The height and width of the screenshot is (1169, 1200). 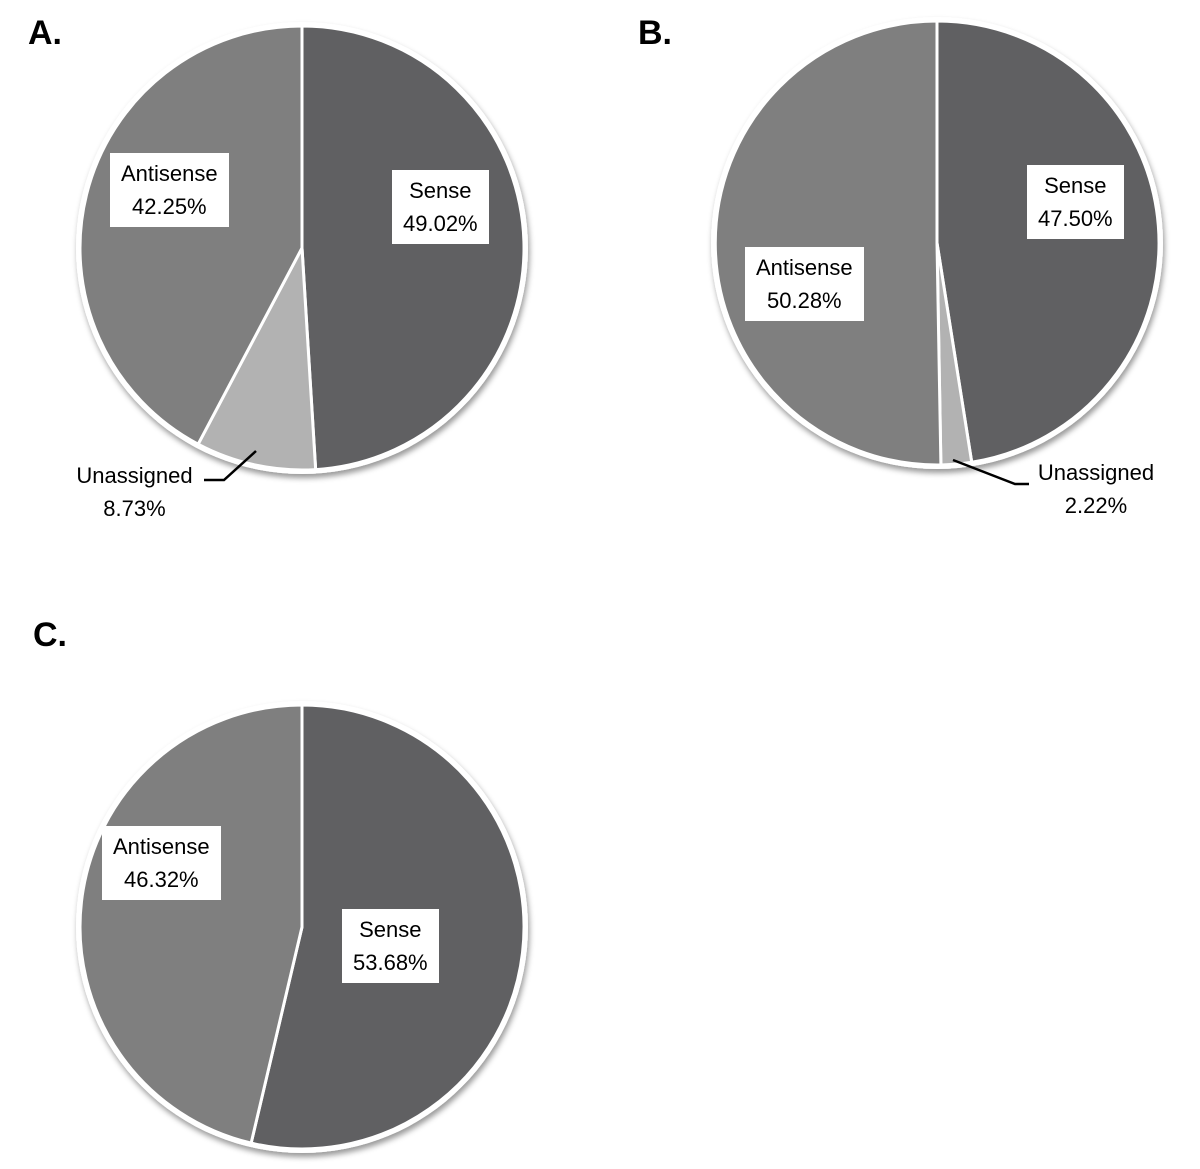 What do you see at coordinates (230, 466) in the screenshot?
I see `leader-line-a-unassigned` at bounding box center [230, 466].